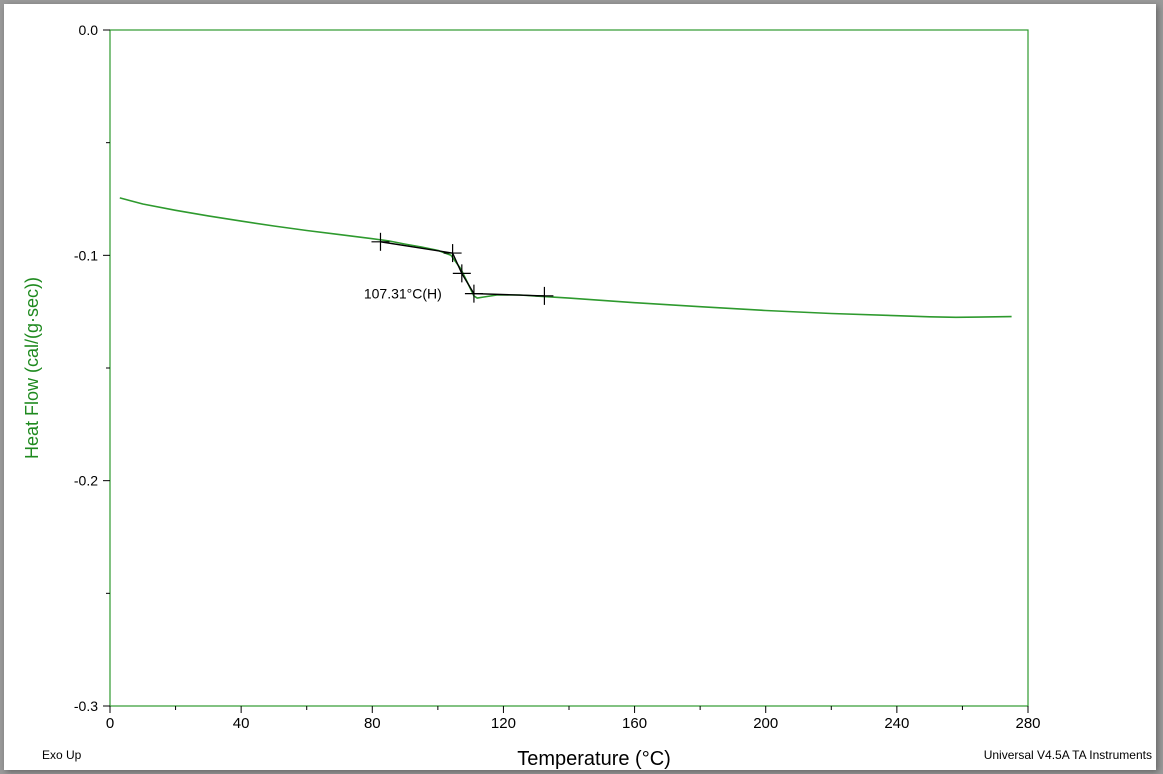  What do you see at coordinates (86, 255) in the screenshot?
I see `y-tick-label: -0.1` at bounding box center [86, 255].